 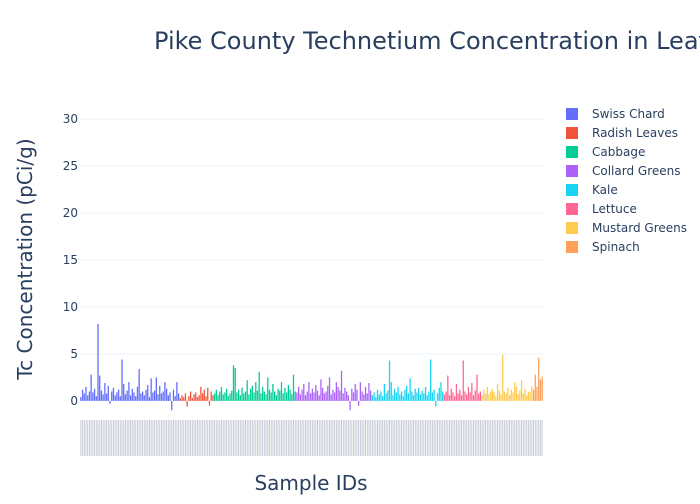 I want to click on legend-item: Collard Greens, so click(x=623, y=171).